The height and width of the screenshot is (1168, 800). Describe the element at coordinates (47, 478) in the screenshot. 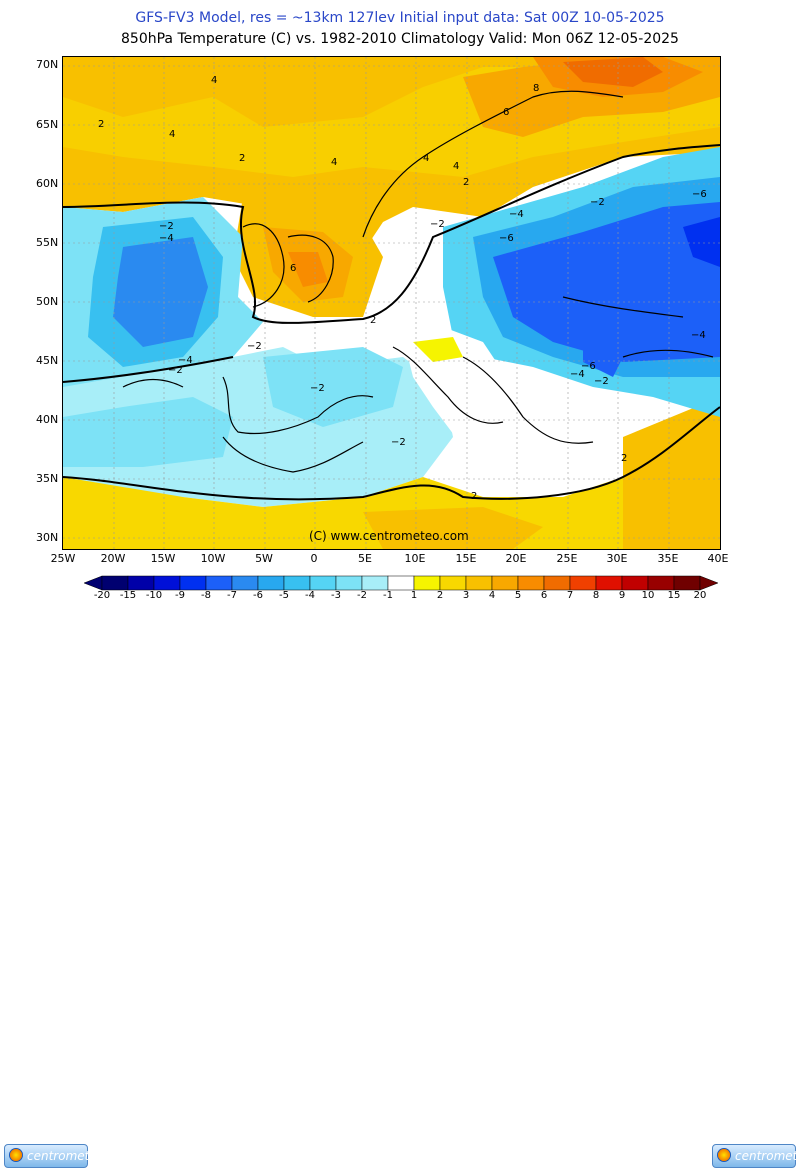

I see `lat-label-35n: 35N` at that location.